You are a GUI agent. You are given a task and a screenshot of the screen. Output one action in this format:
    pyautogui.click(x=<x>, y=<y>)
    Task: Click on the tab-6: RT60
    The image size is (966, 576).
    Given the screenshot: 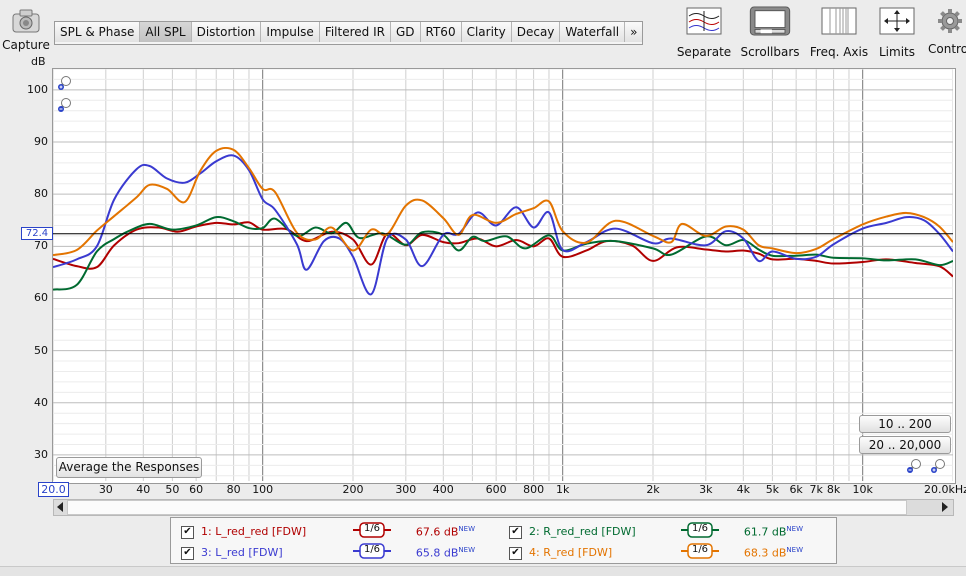 What is the action you would take?
    pyautogui.click(x=441, y=32)
    